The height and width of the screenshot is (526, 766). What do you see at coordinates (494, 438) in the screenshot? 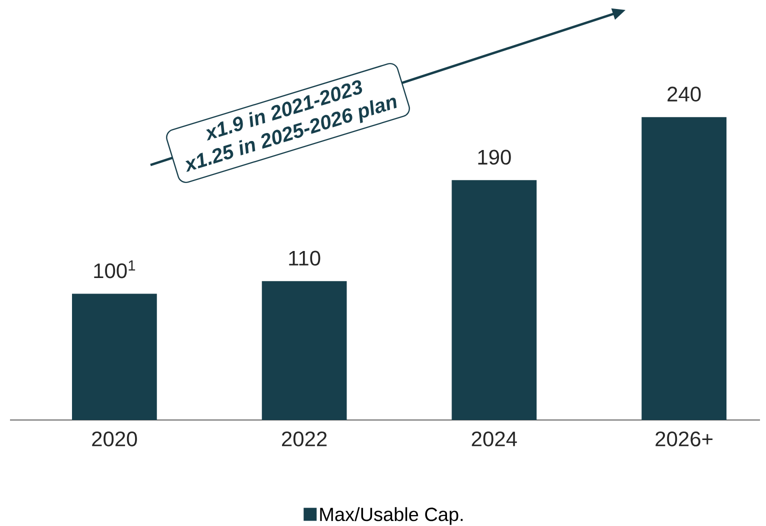
I see `x-tick-label: 2024` at bounding box center [494, 438].